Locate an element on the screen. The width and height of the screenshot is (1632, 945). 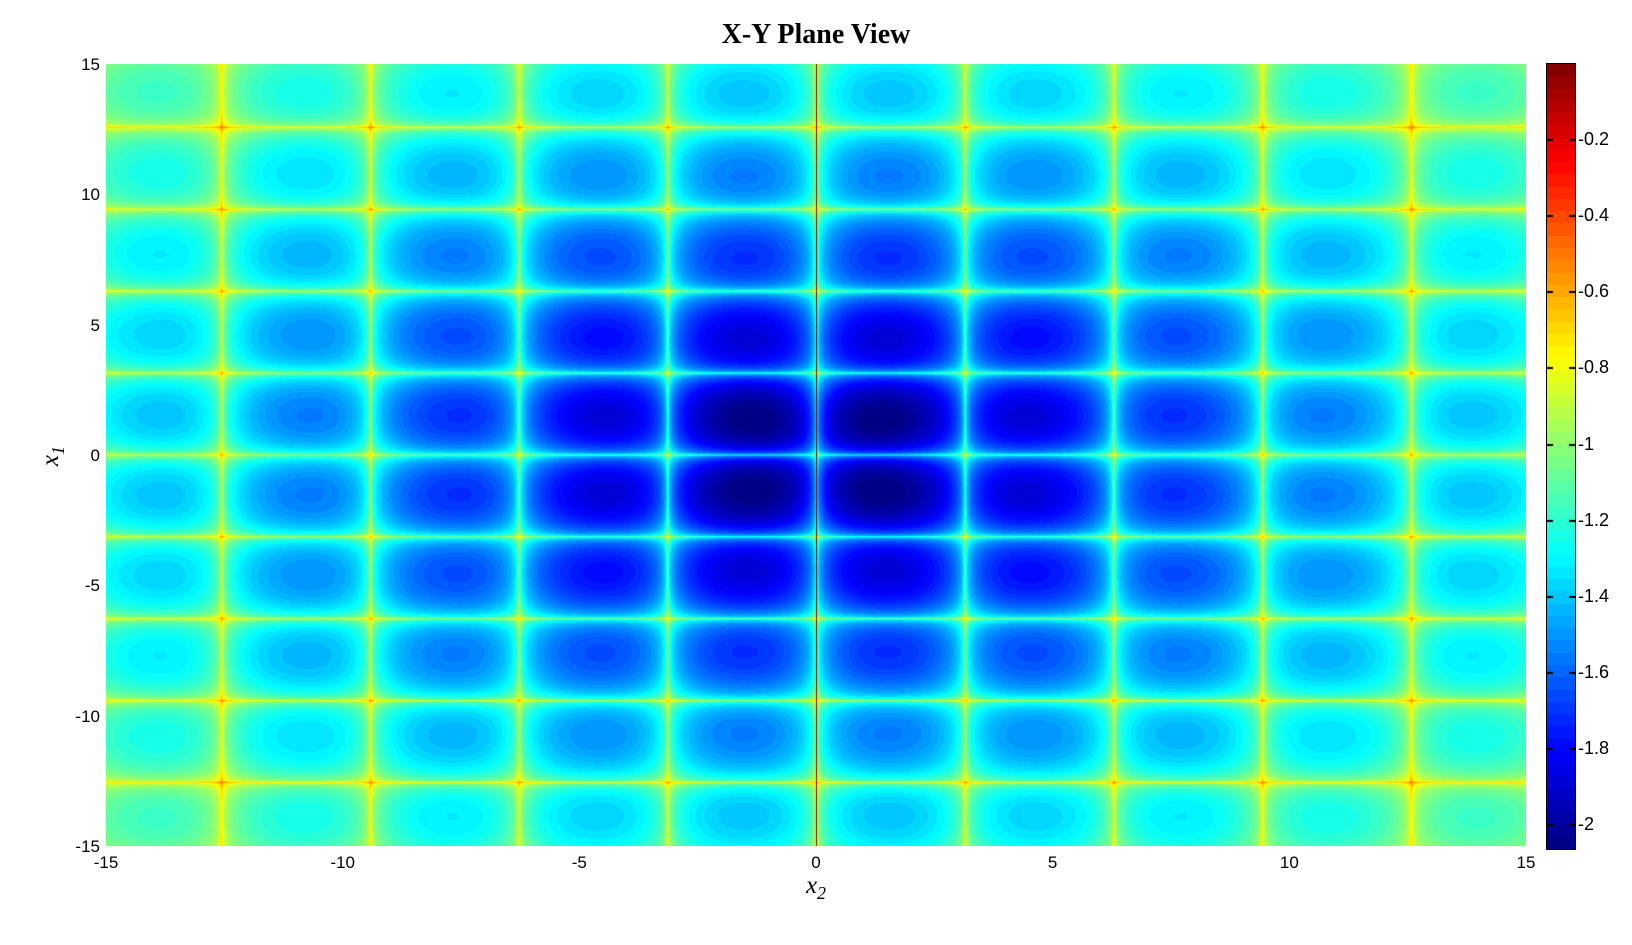
colorbar-tick-label: -0.4 is located at coordinates (1594, 215).